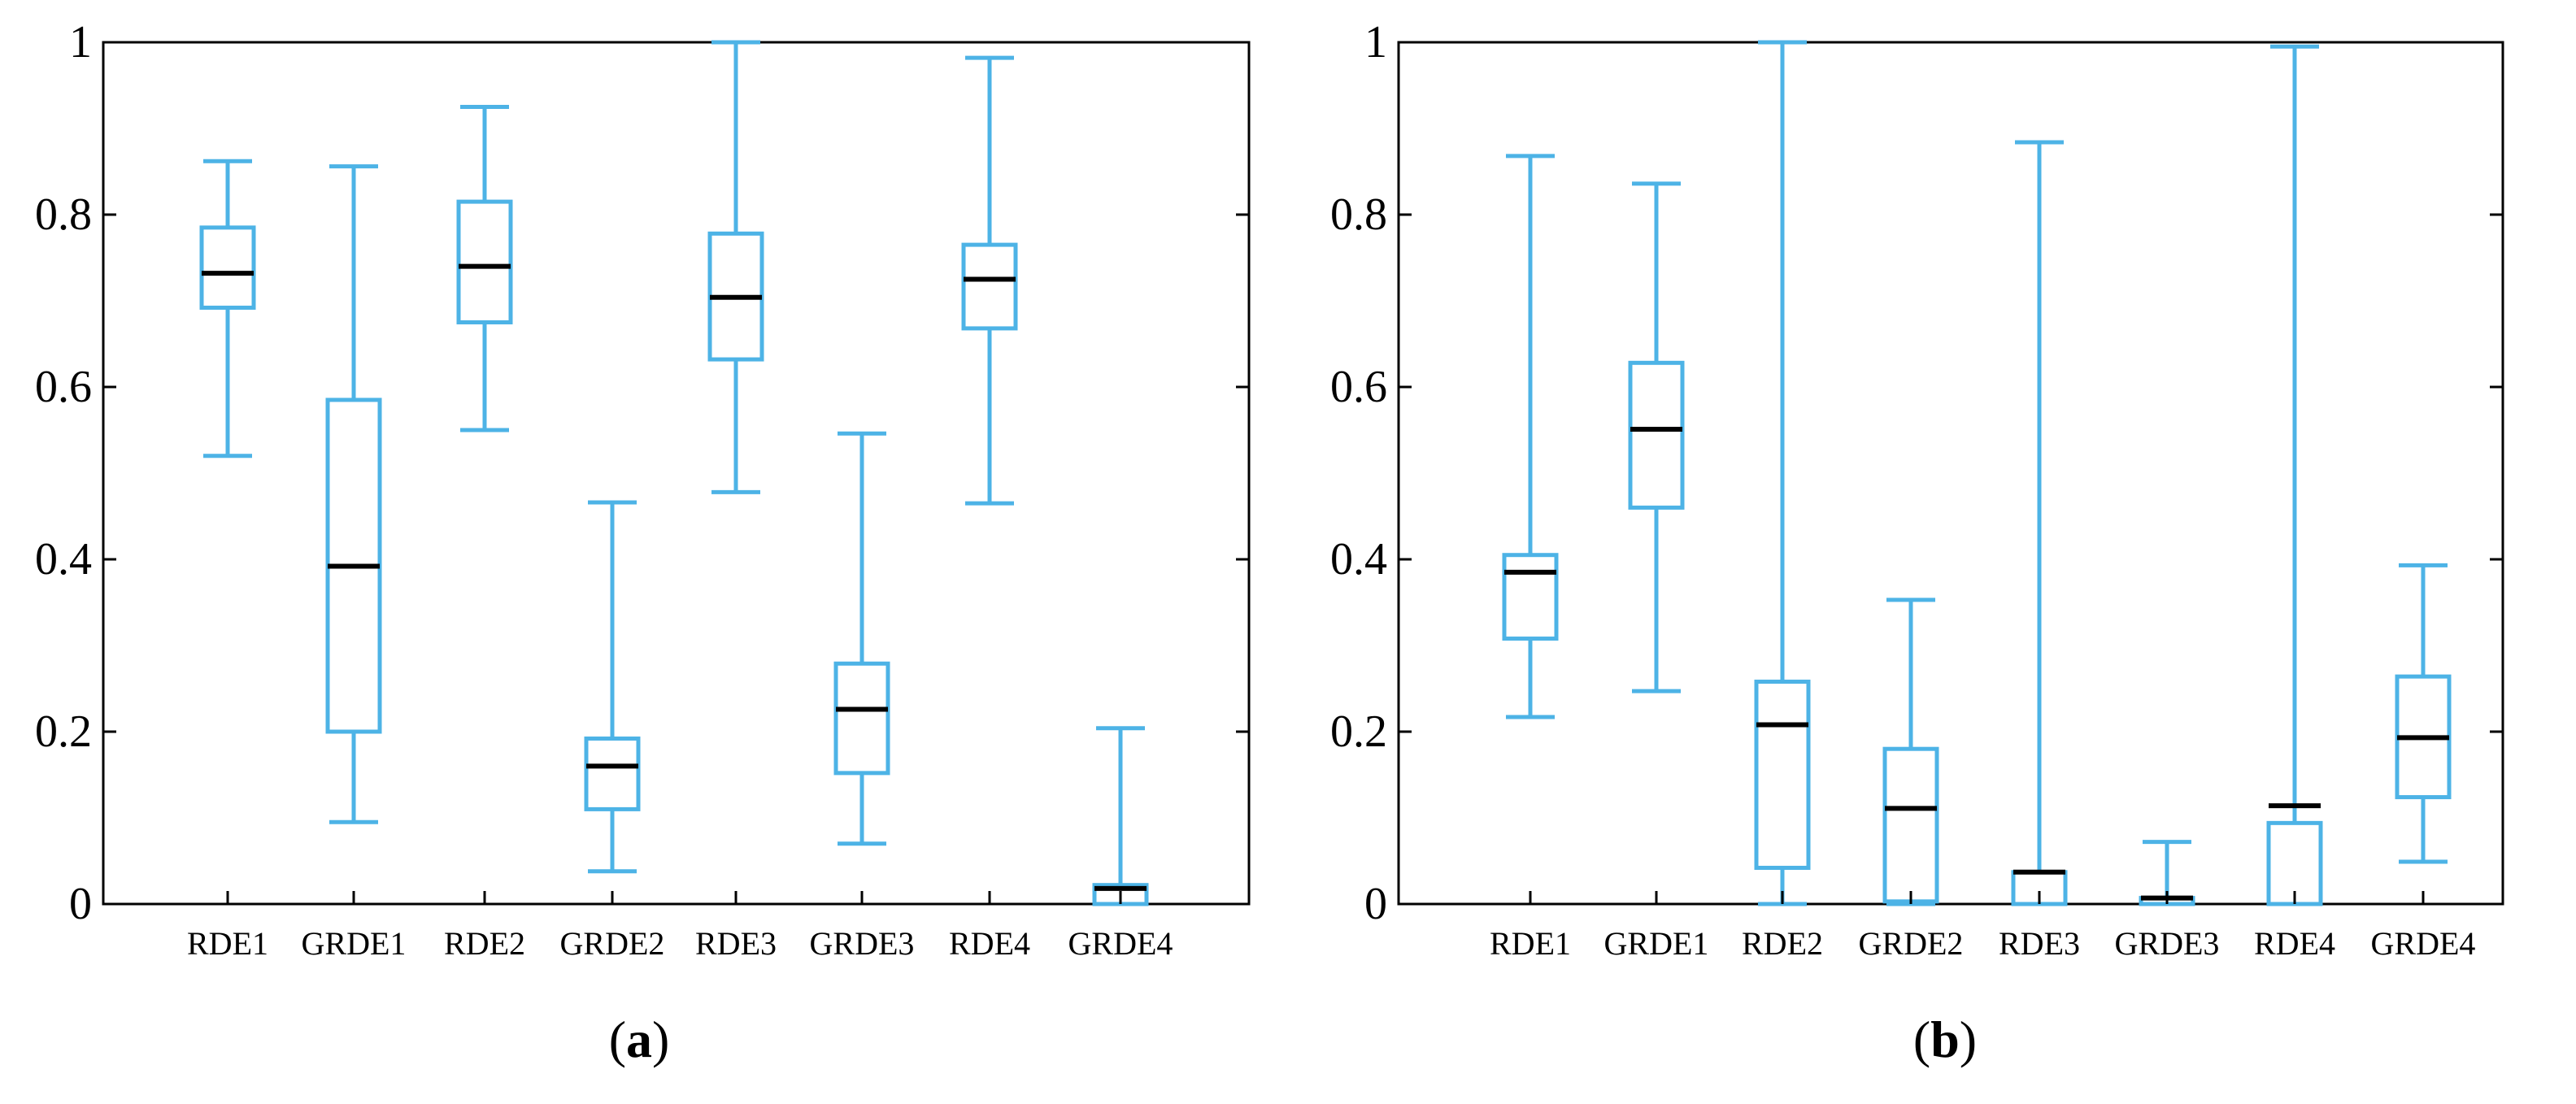 The image size is (2576, 1104). What do you see at coordinates (861, 638) in the screenshot?
I see `box-grde3` at bounding box center [861, 638].